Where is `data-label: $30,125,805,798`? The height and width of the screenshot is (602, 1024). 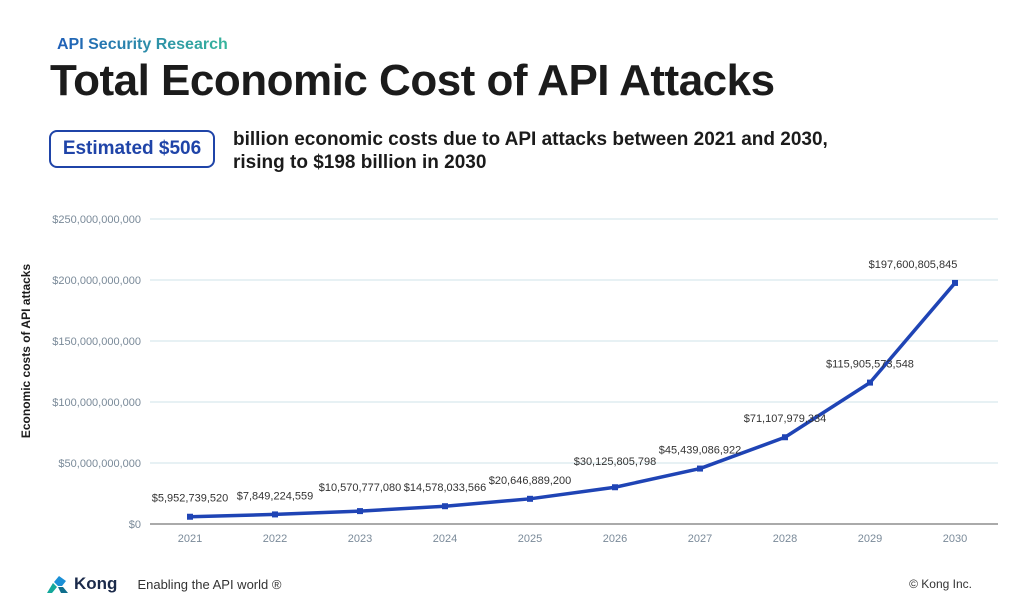 data-label: $30,125,805,798 is located at coordinates (615, 462).